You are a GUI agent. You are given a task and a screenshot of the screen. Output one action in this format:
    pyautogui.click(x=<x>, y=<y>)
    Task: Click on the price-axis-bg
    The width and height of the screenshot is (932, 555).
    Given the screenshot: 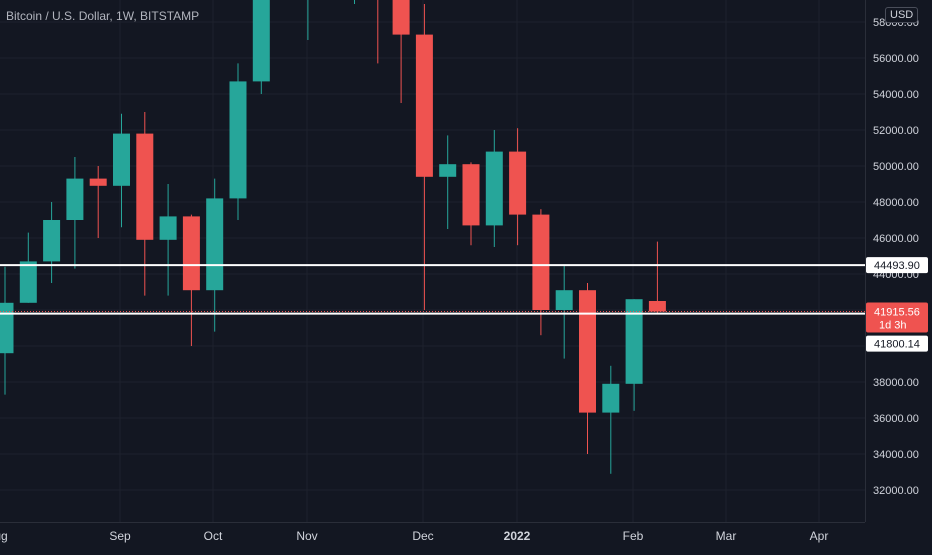 What is the action you would take?
    pyautogui.click(x=898, y=275)
    